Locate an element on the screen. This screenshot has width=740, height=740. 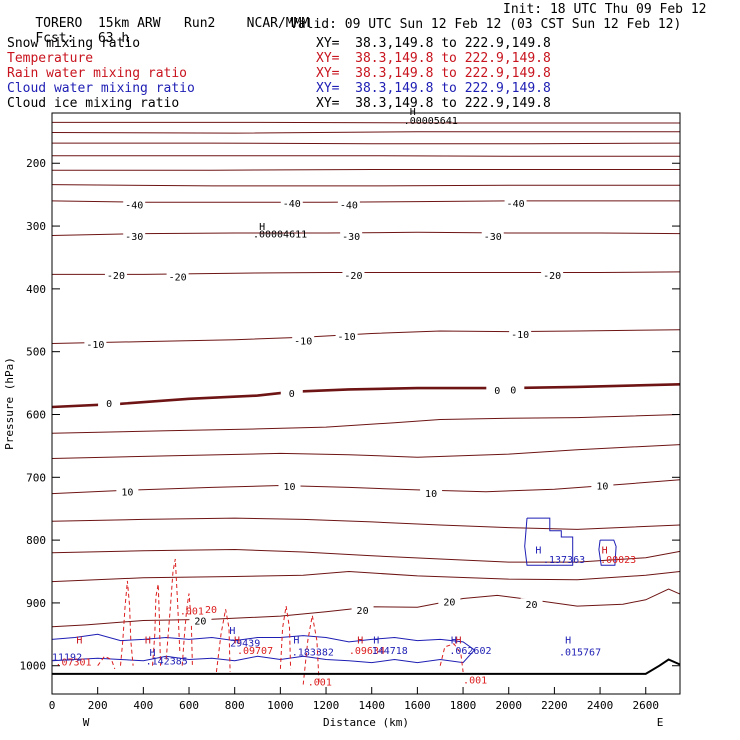
header-model: TORERO 15km ARW Run2 NCAR/MMM is located at coordinates (156, 24).